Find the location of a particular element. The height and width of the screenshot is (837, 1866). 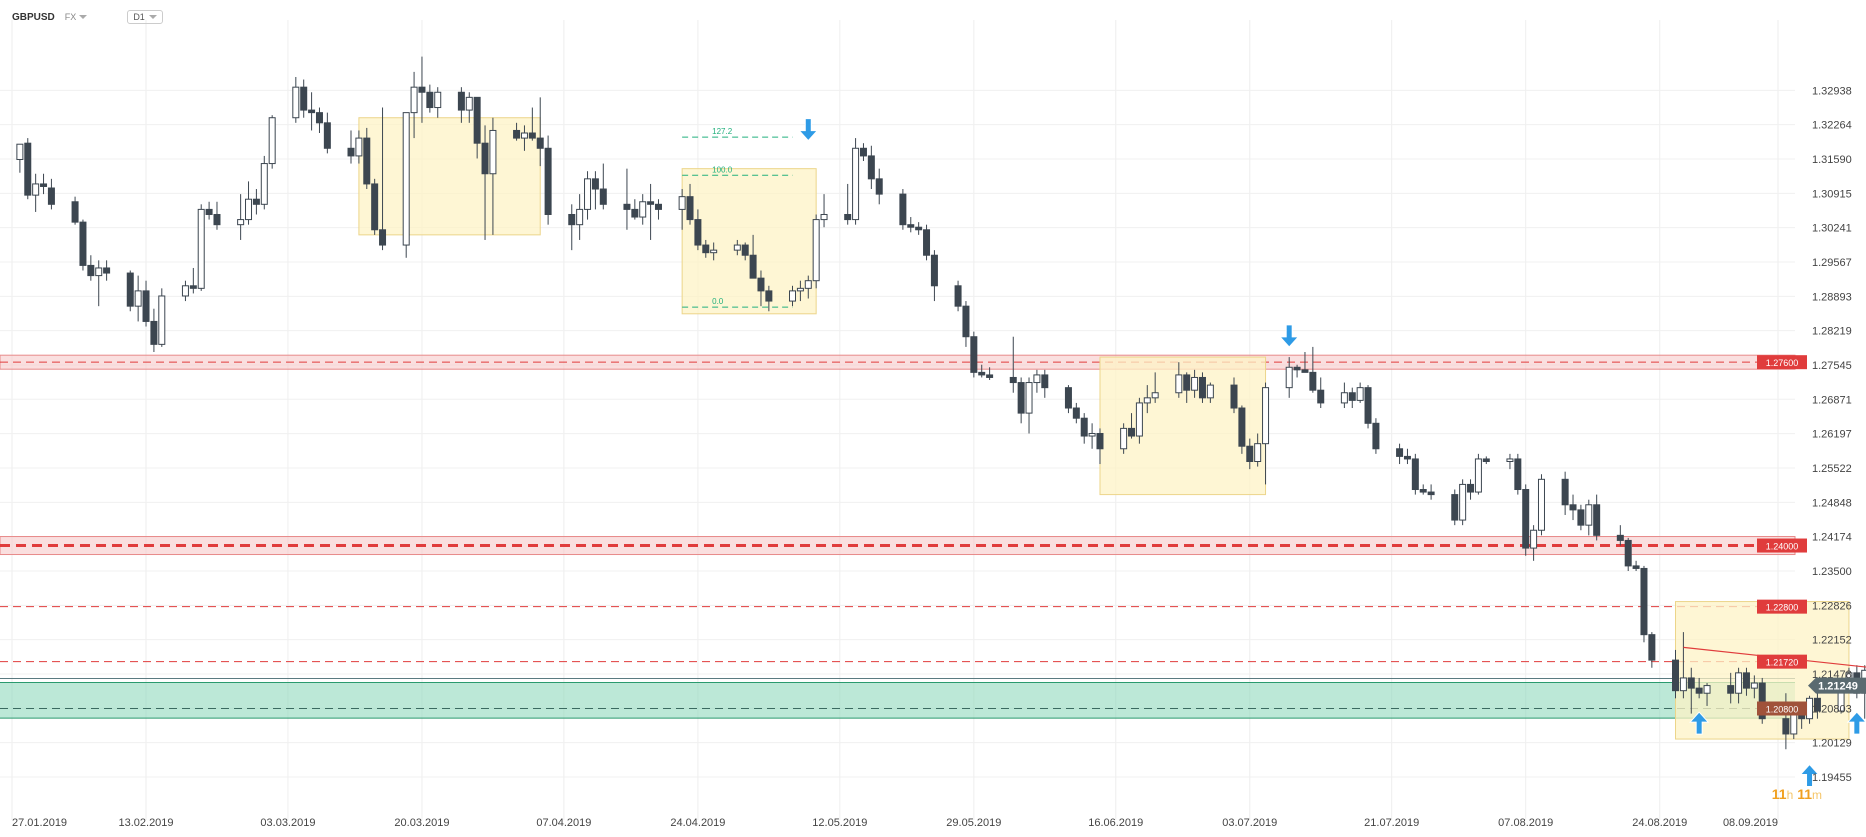

y-tick-label: 1.26871 is located at coordinates (1832, 400).